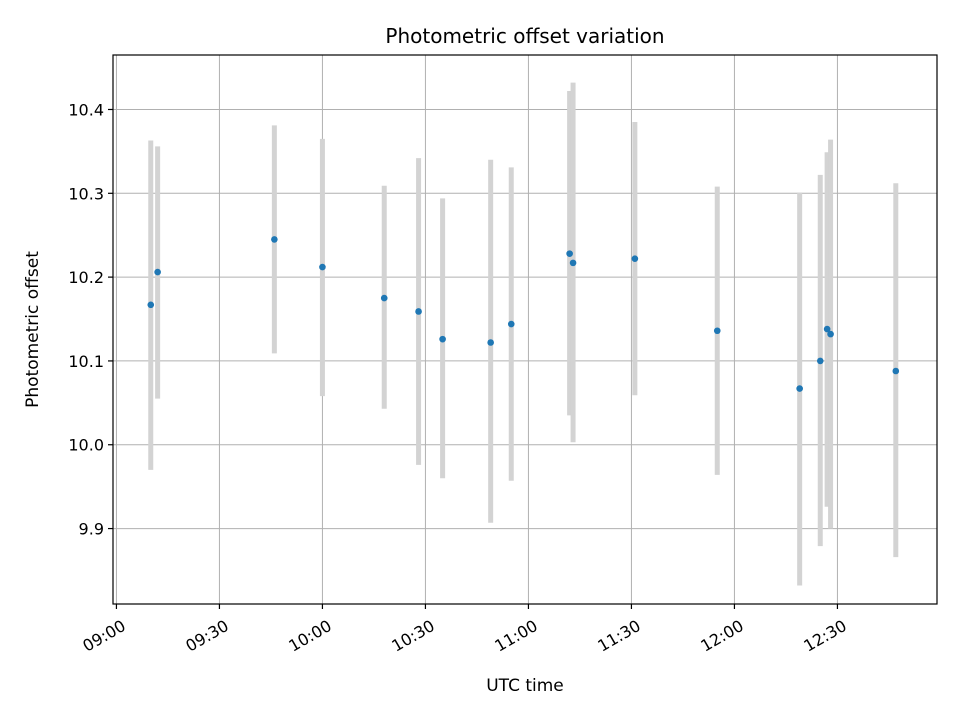 This screenshot has height=725, width=960. I want to click on x-axis-title: UTC time, so click(525, 686).